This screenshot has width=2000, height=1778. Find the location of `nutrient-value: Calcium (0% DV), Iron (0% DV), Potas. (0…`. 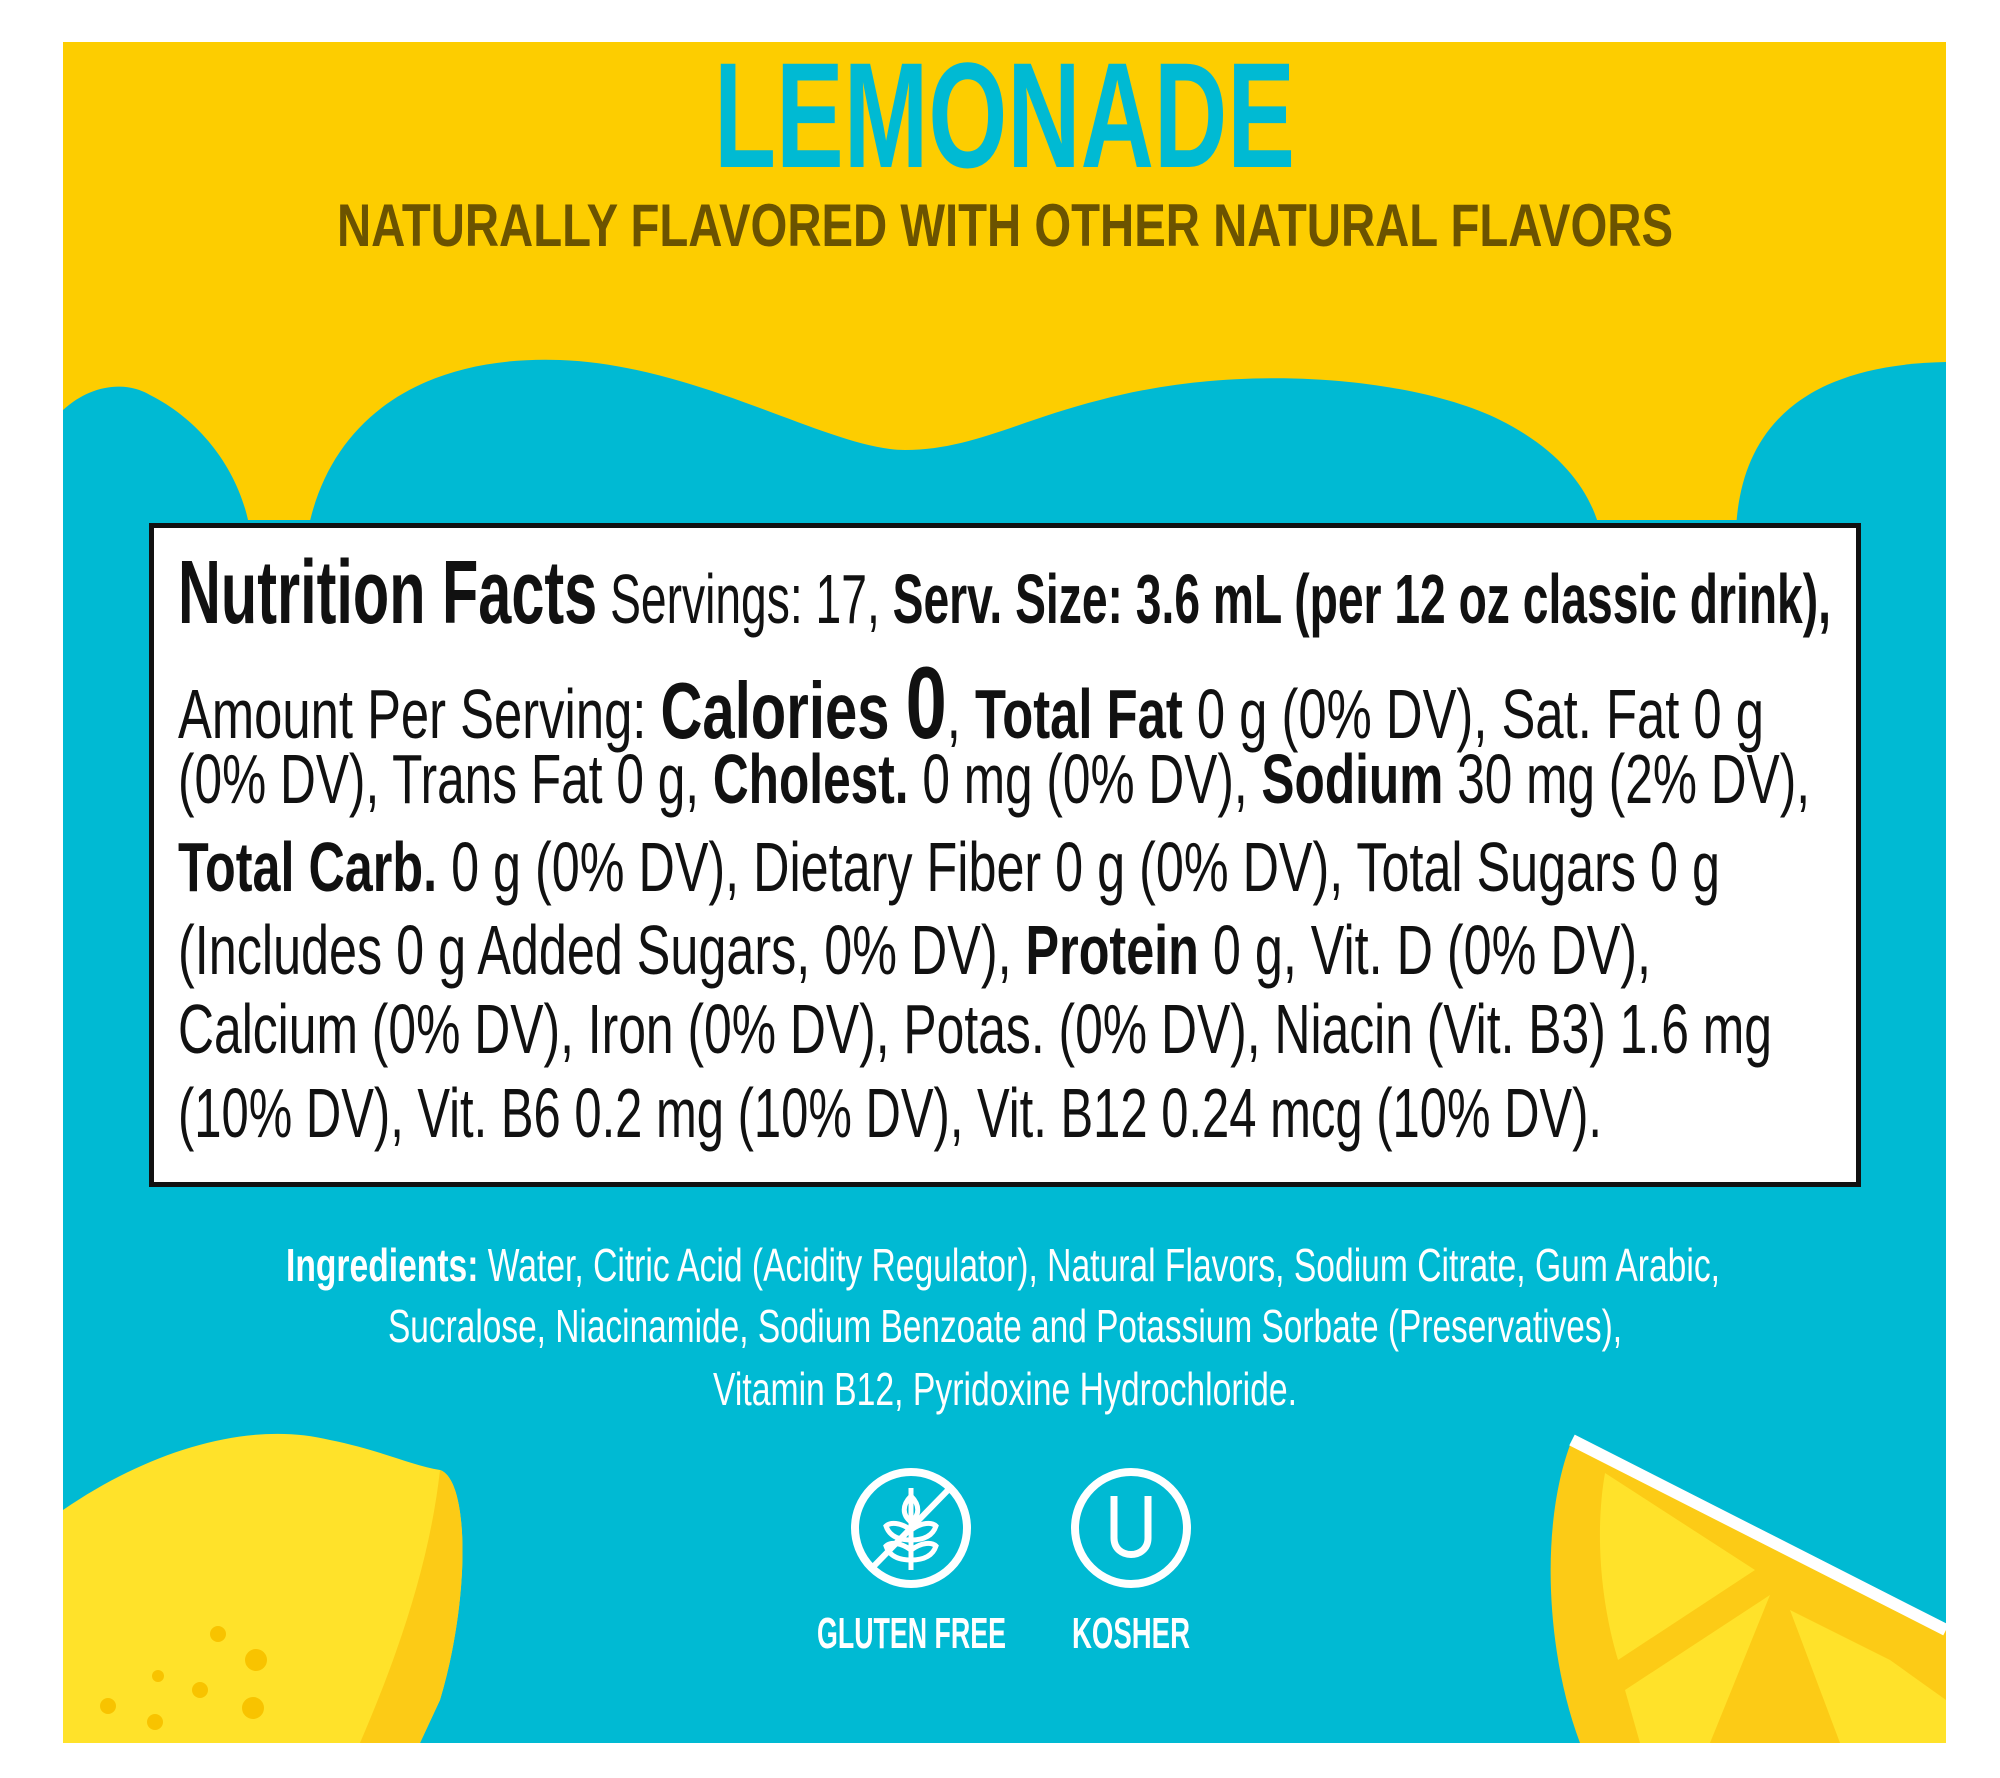

nutrient-value: Calcium (0% DV), Iron (0% DV), Potas. (0… is located at coordinates (975, 1029).